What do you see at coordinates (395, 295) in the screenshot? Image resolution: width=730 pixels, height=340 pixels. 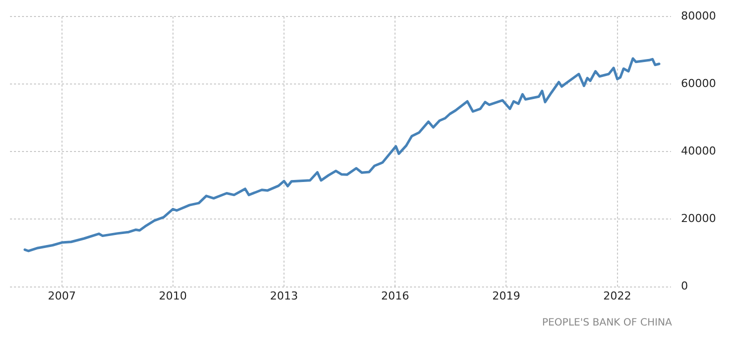 I see `x-tick-label: 2016` at bounding box center [395, 295].